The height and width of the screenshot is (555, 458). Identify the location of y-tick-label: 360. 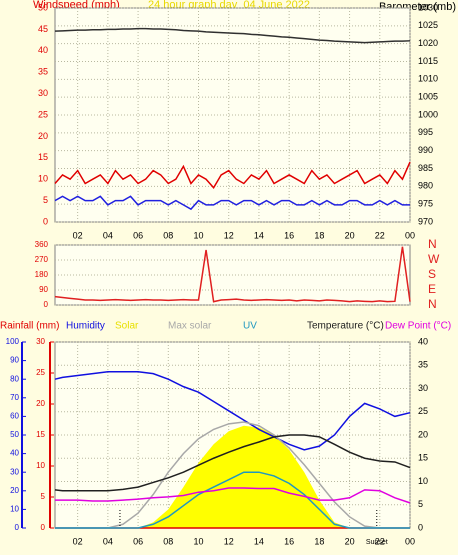
(42, 244).